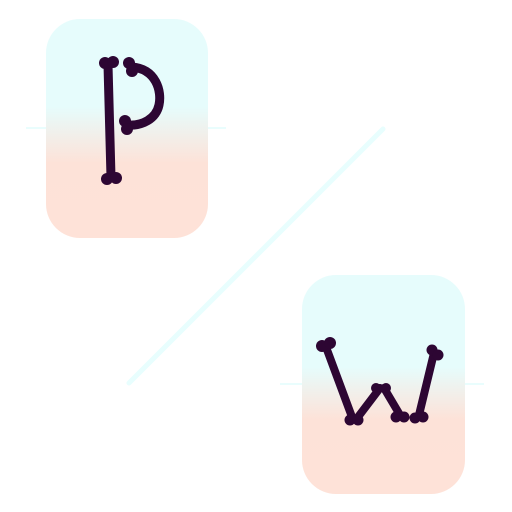 This screenshot has width=512, height=512. I want to click on letter-p-icon, so click(127, 128).